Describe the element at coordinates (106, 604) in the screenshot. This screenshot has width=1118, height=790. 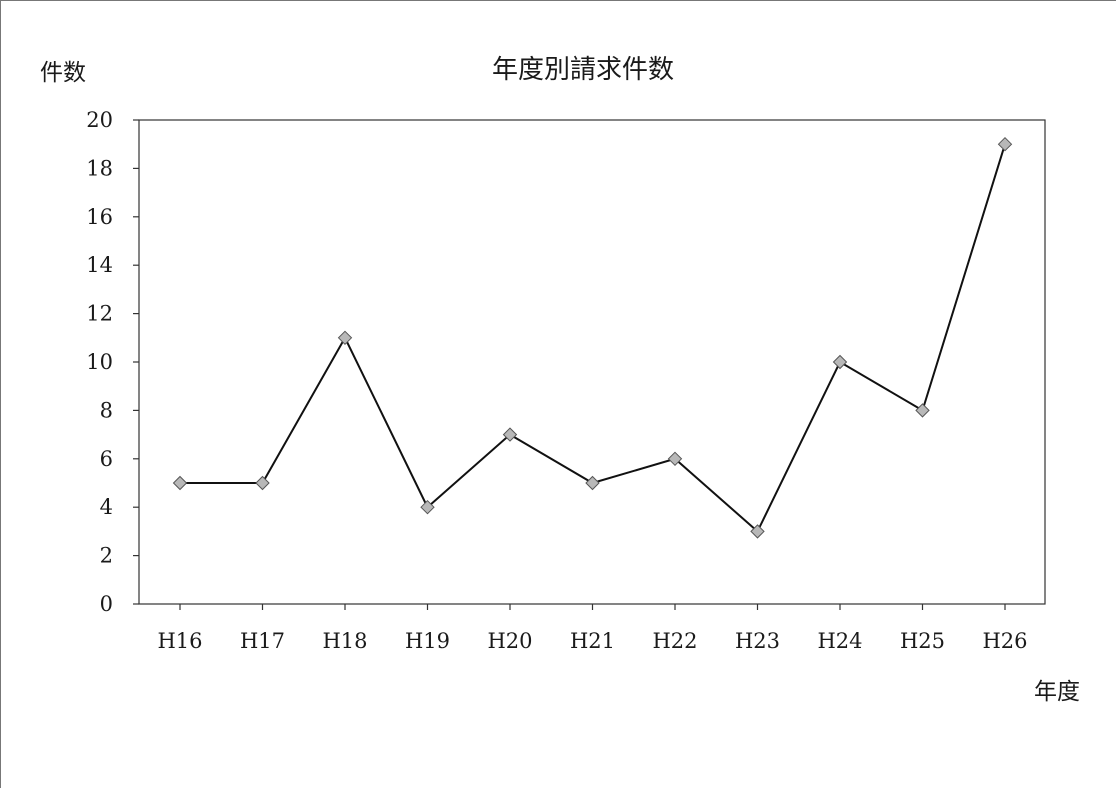
I see `y-tick-label: 0` at that location.